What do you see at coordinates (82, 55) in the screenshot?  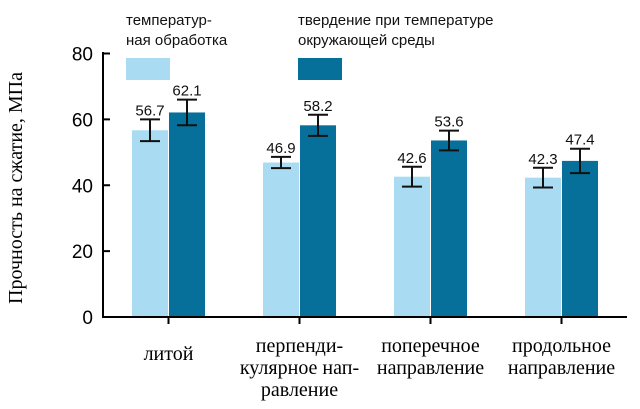 I see `y-tick-label-80: 80` at bounding box center [82, 55].